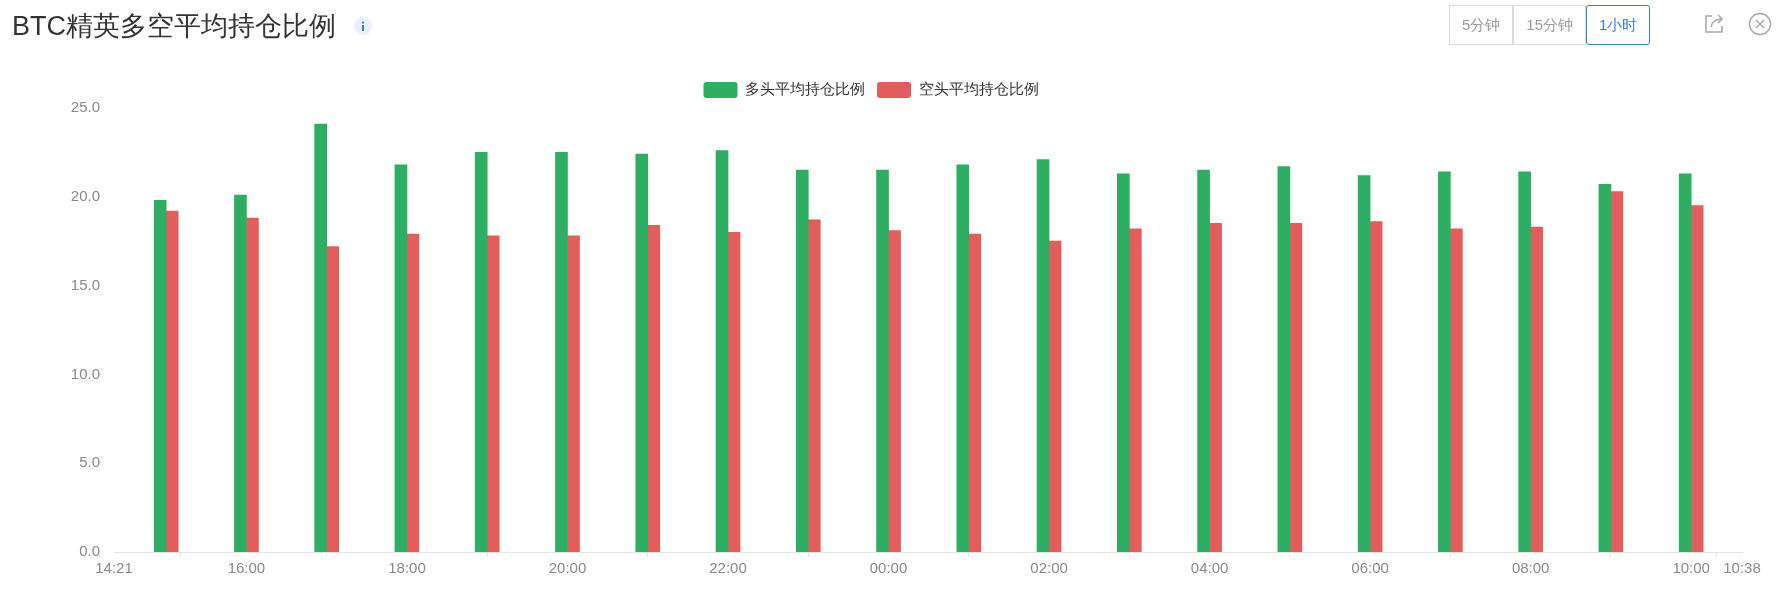 This screenshot has height=596, width=1779. I want to click on y-tick-label: 15.0, so click(85, 284).